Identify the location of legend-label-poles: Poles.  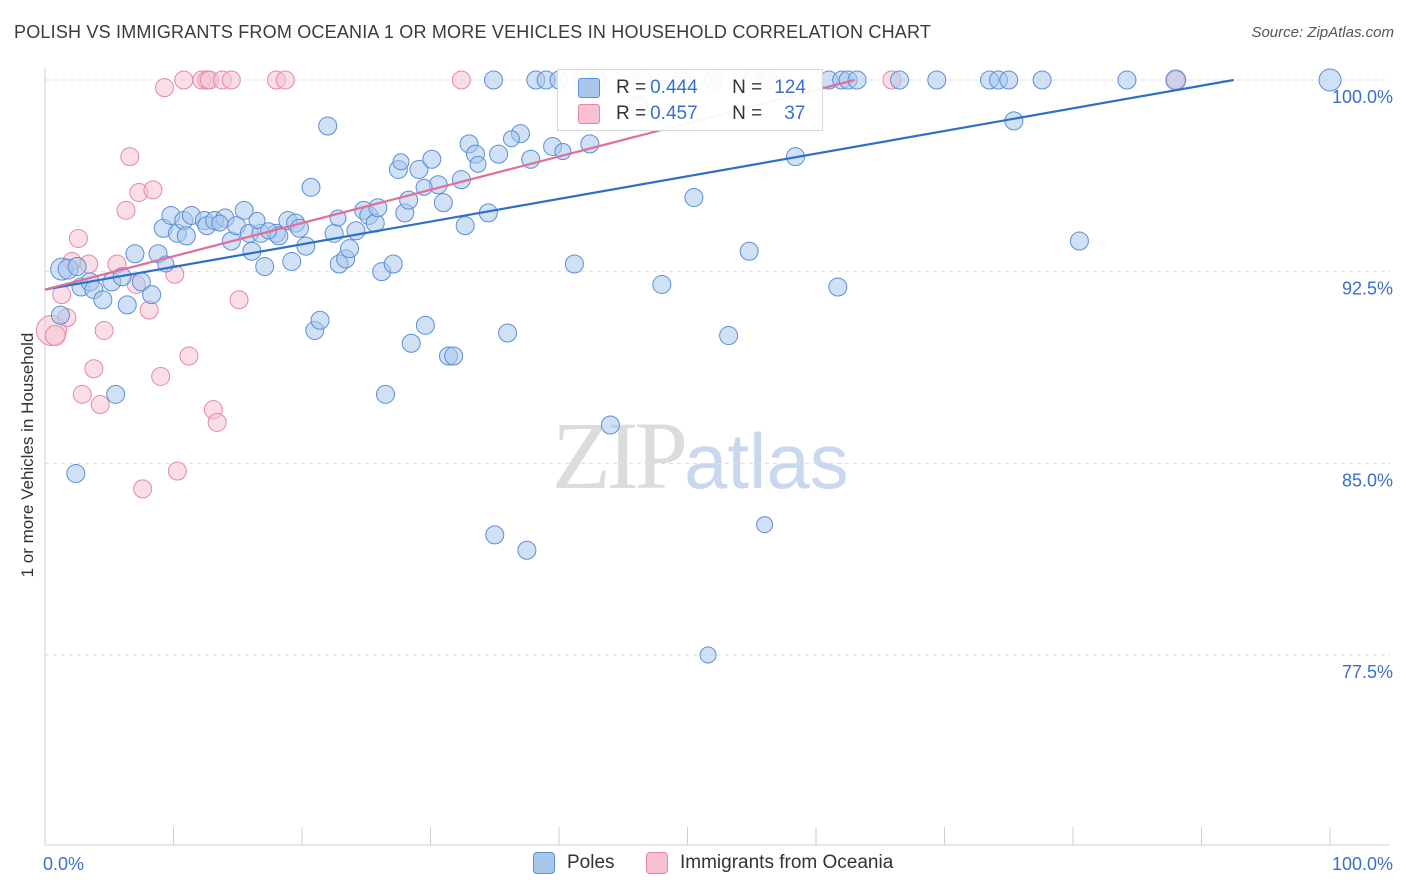
(591, 862).